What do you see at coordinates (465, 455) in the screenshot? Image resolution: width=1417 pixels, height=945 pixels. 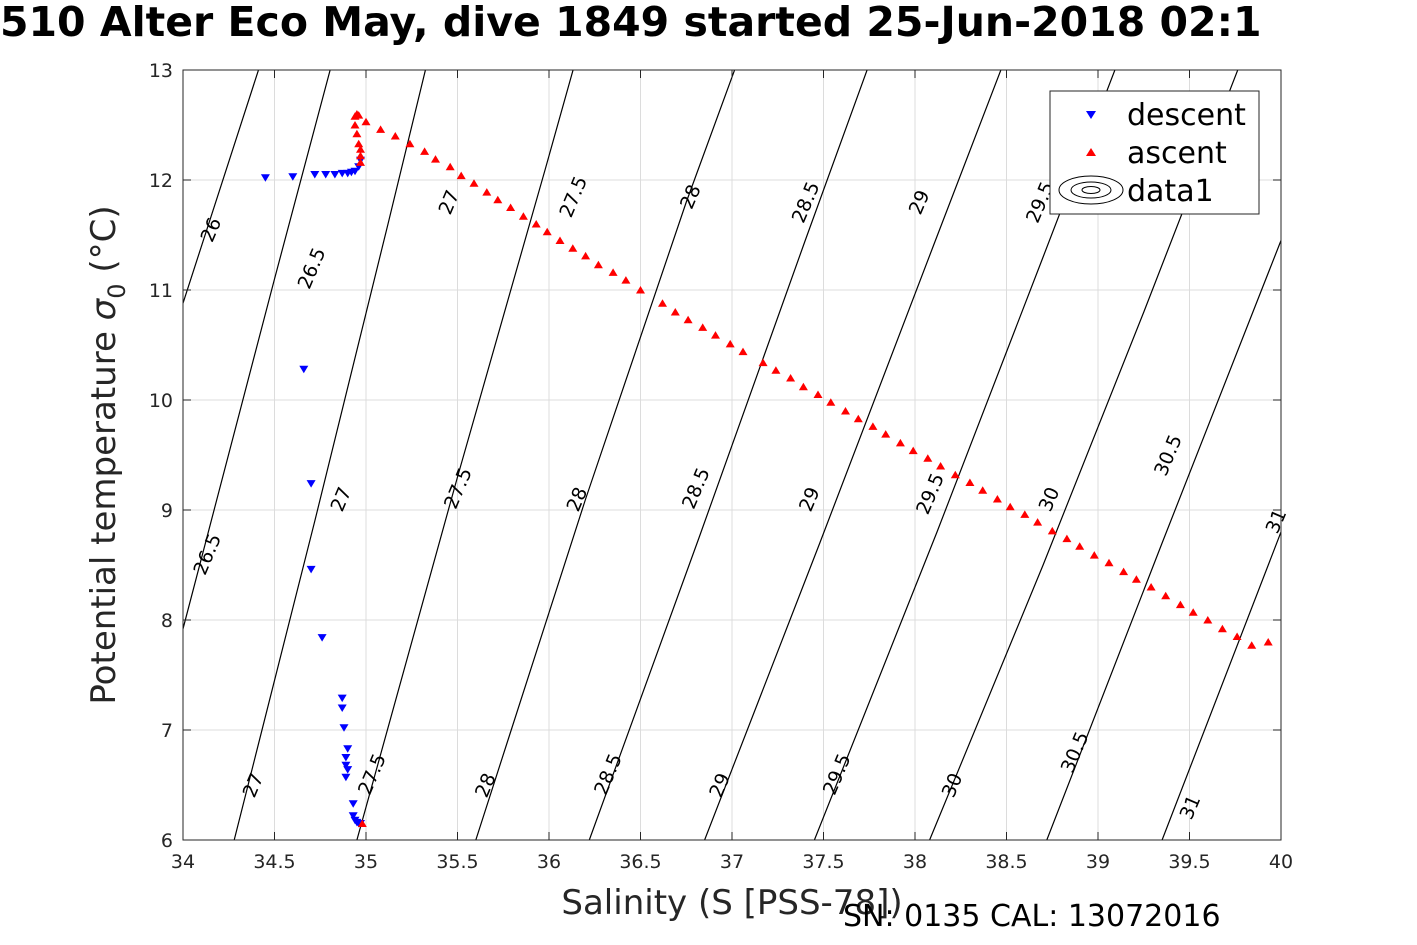 I see `contour-line-27.5` at bounding box center [465, 455].